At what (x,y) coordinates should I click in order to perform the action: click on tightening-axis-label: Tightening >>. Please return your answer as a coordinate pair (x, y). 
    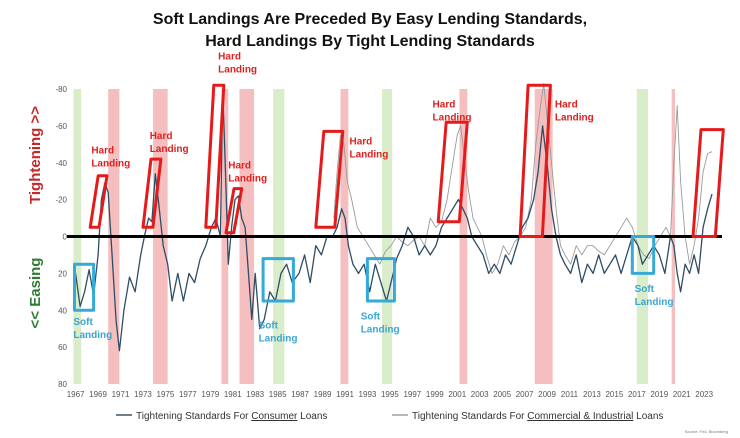
    Looking at the image, I should click on (35, 155).